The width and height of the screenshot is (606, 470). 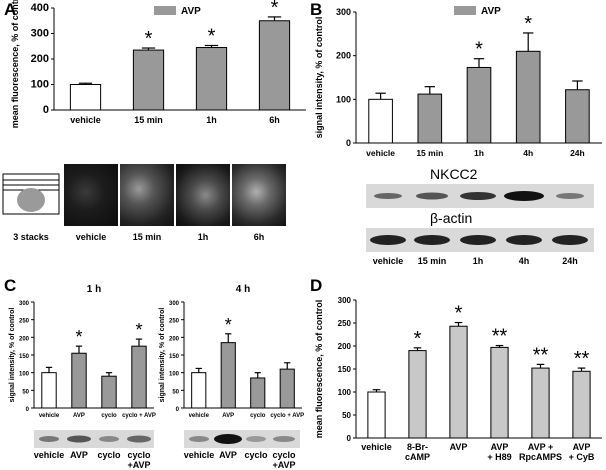 What do you see at coordinates (417, 452) in the screenshot?
I see `category-label: 8-Br-cAMP` at bounding box center [417, 452].